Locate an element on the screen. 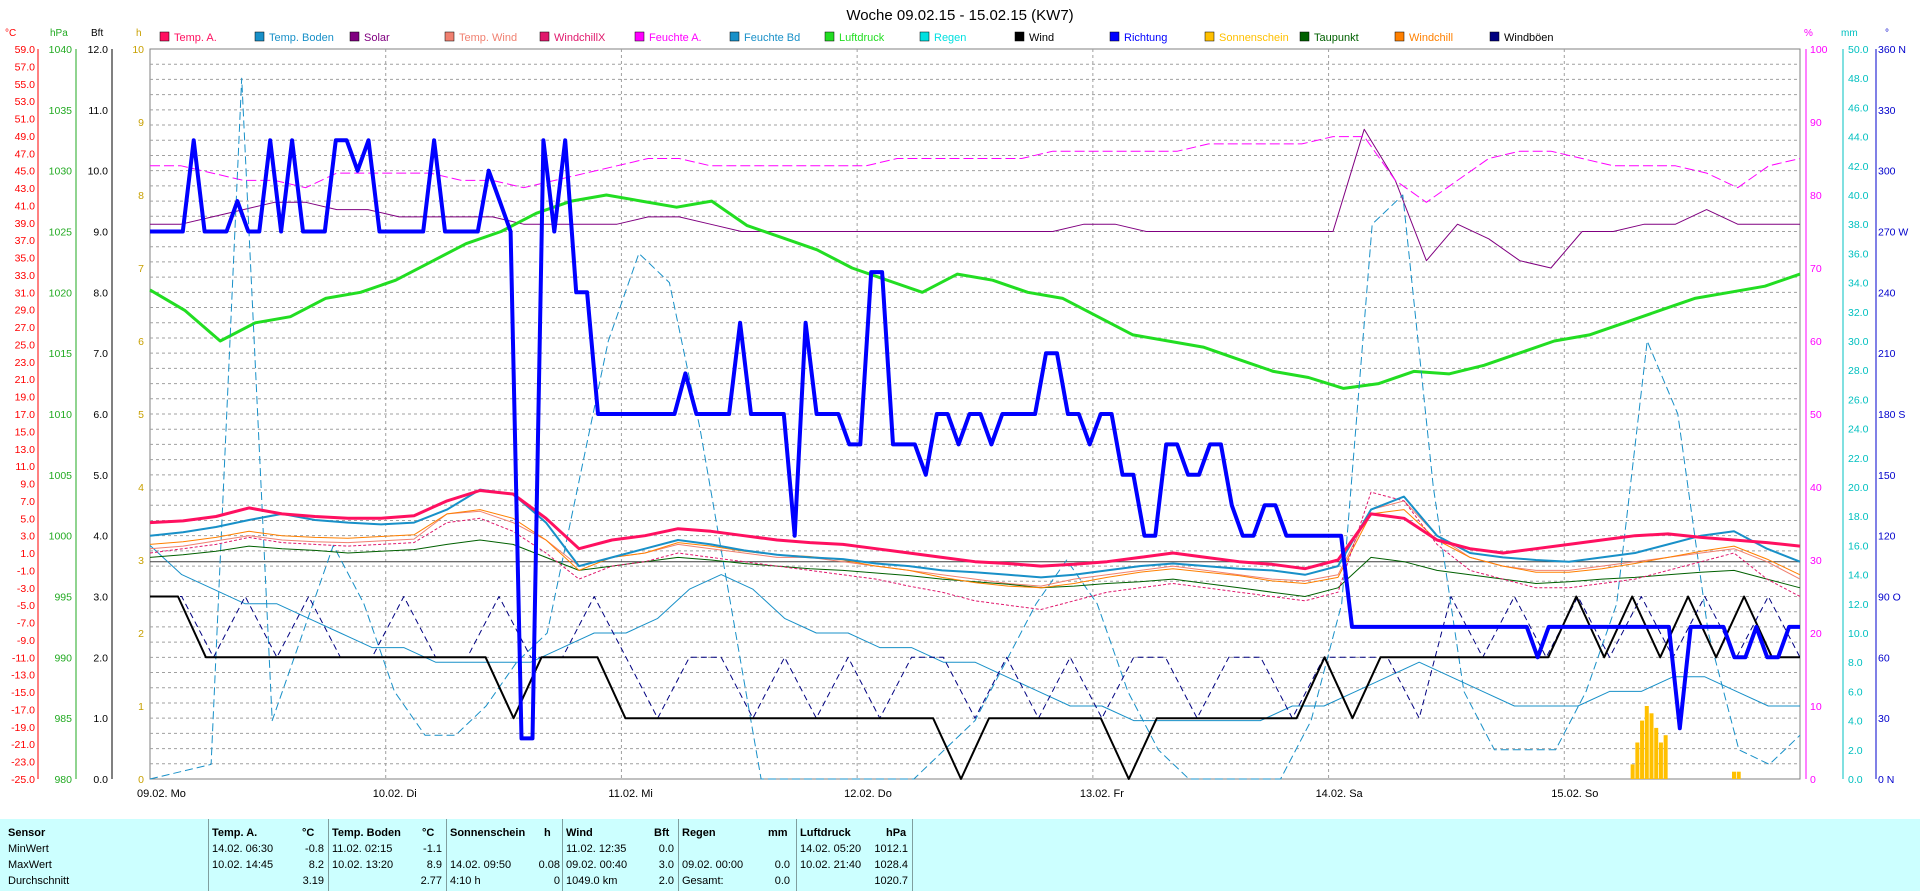 The height and width of the screenshot is (891, 1920). legend-swatch-sonnenschein is located at coordinates (1209, 36).